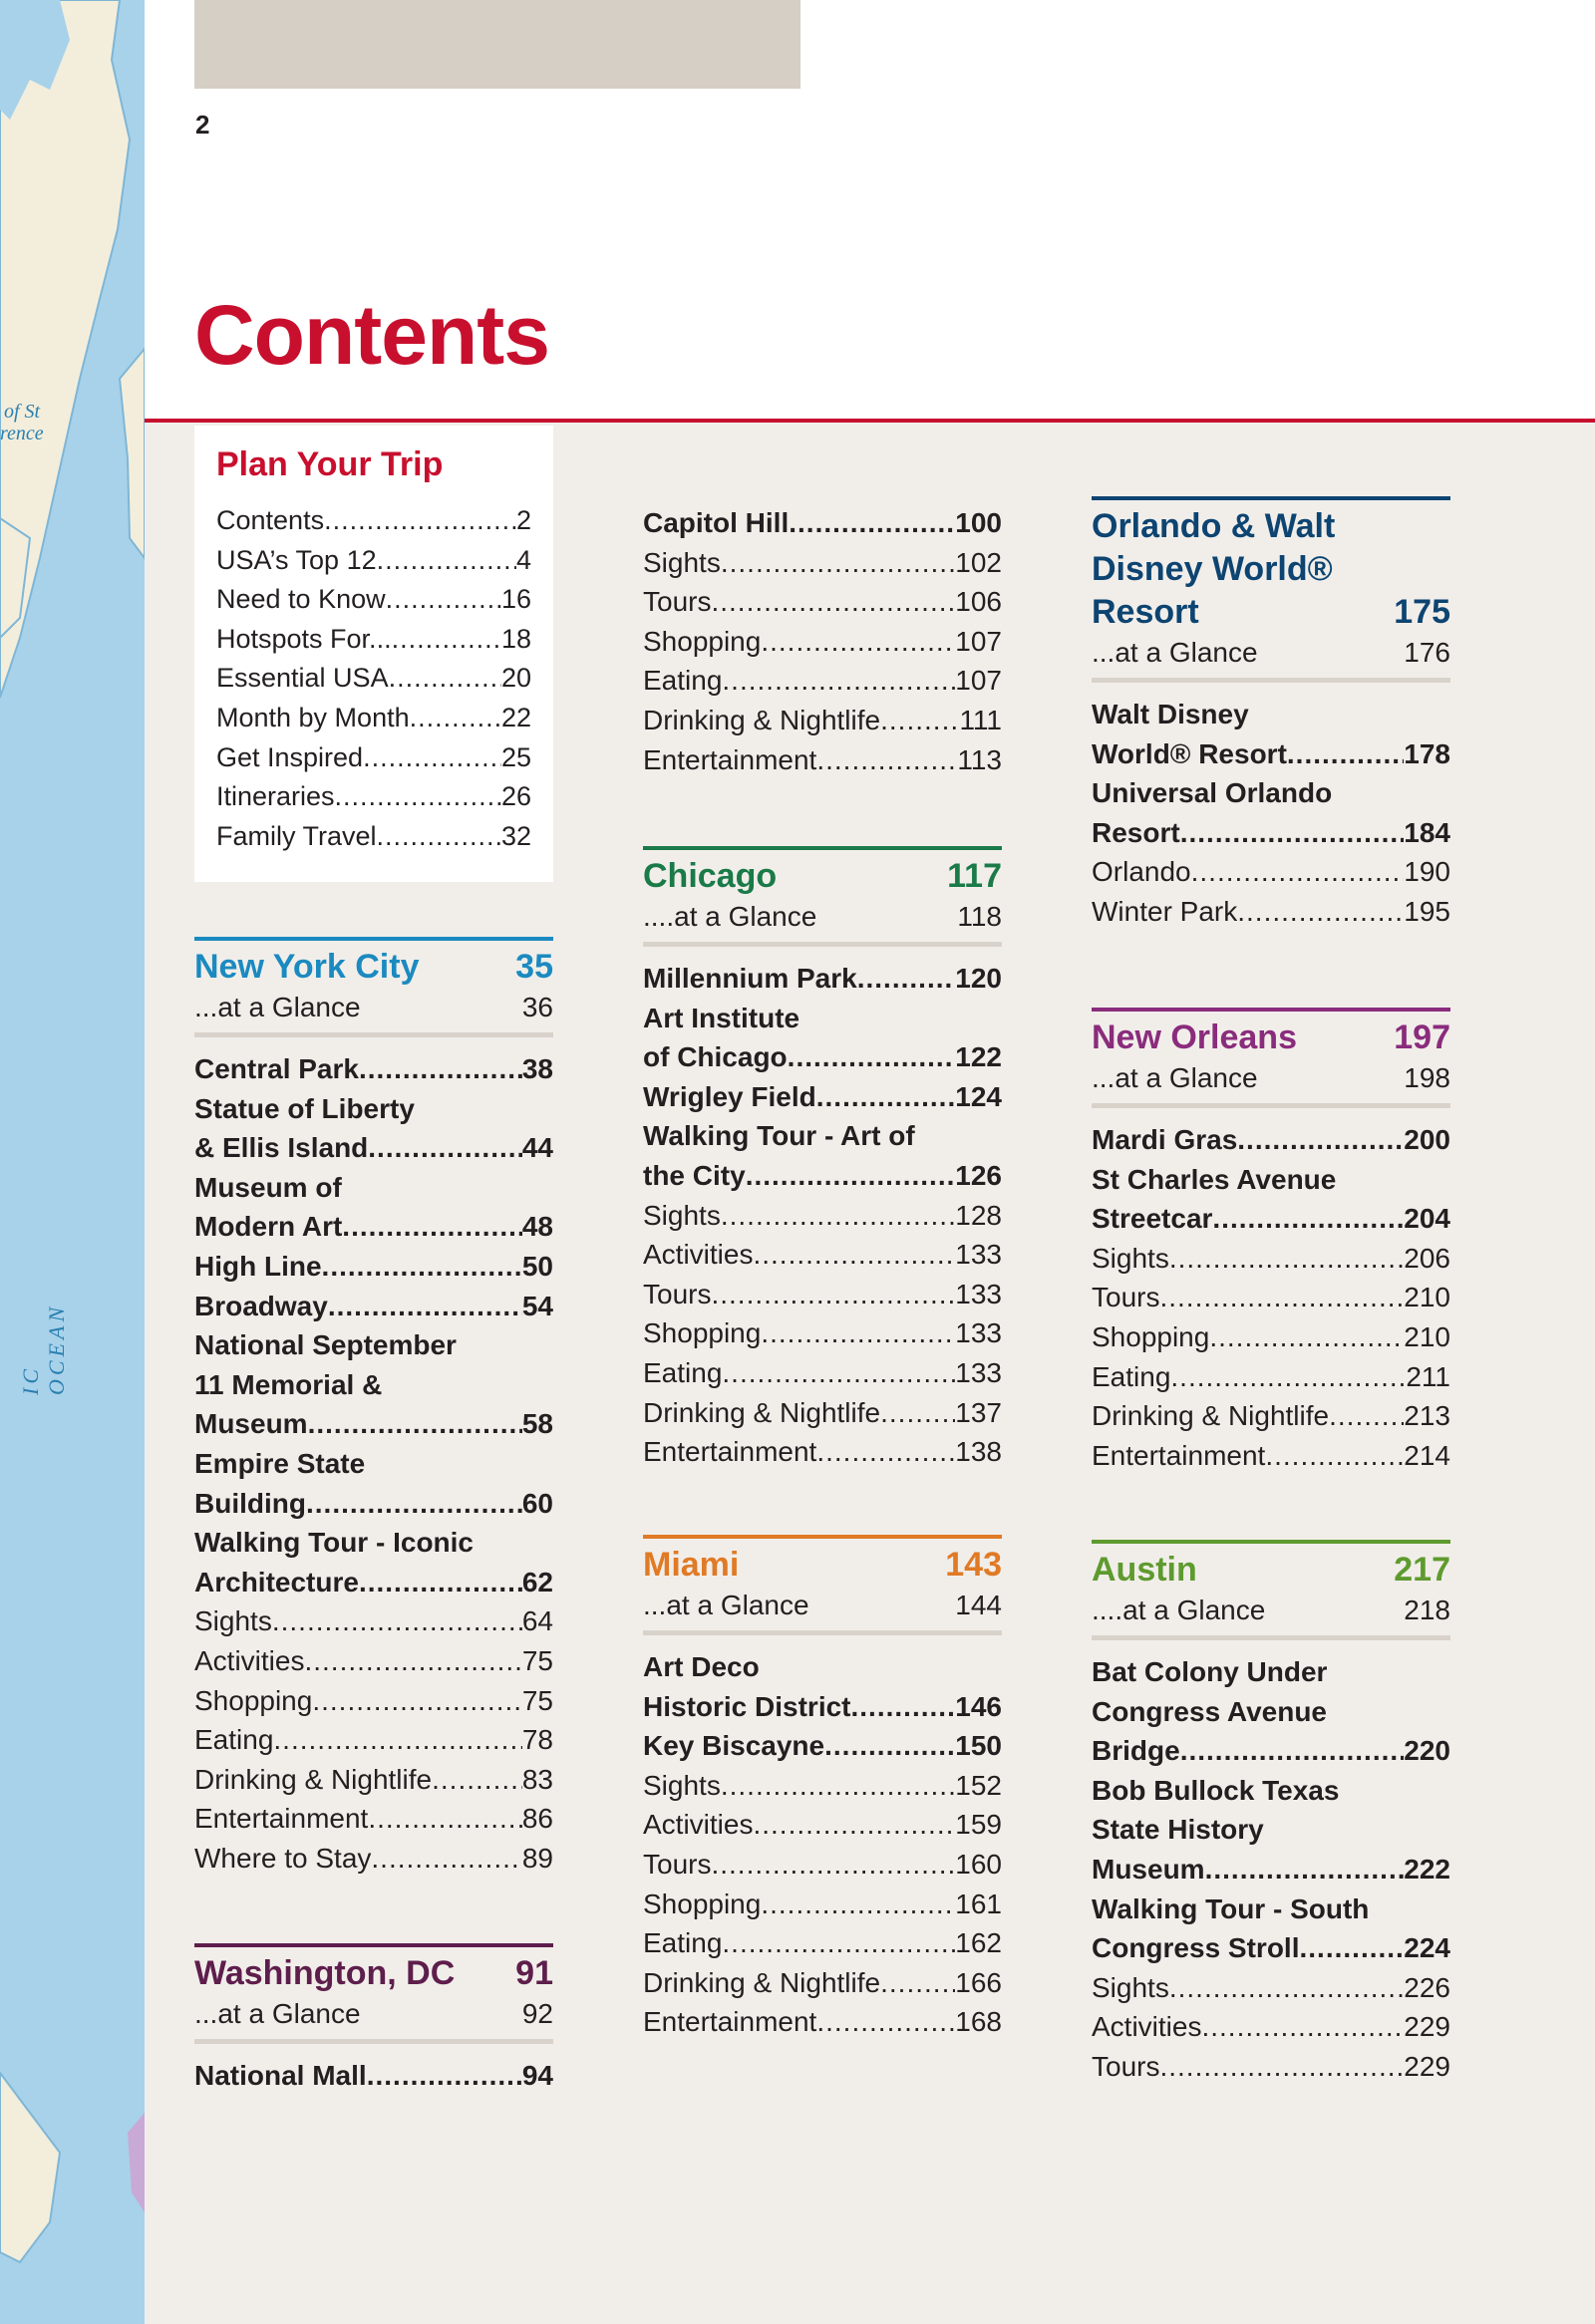 Image resolution: width=1595 pixels, height=2324 pixels. What do you see at coordinates (1427, 1869) in the screenshot?
I see `entry-page: 222` at bounding box center [1427, 1869].